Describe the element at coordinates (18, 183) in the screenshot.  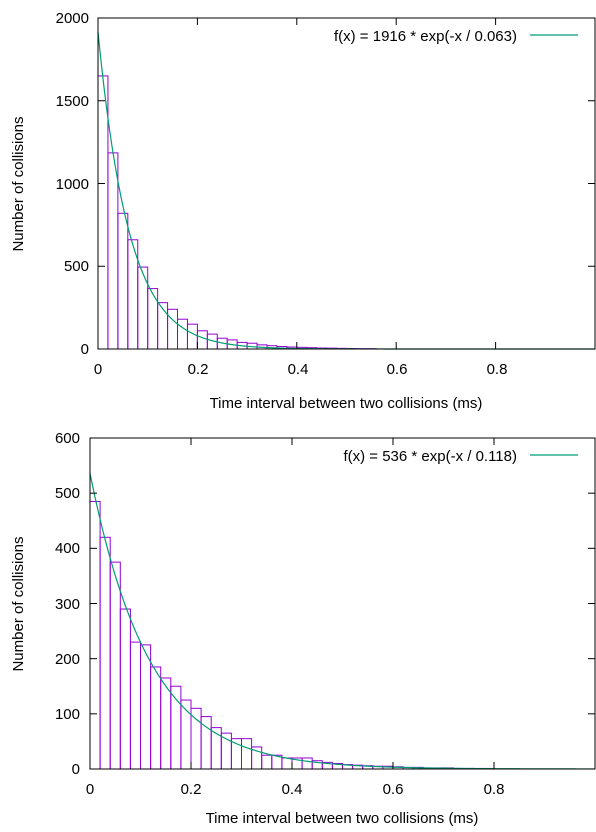
I see `top-y-axis-label: Number of collisions` at that location.